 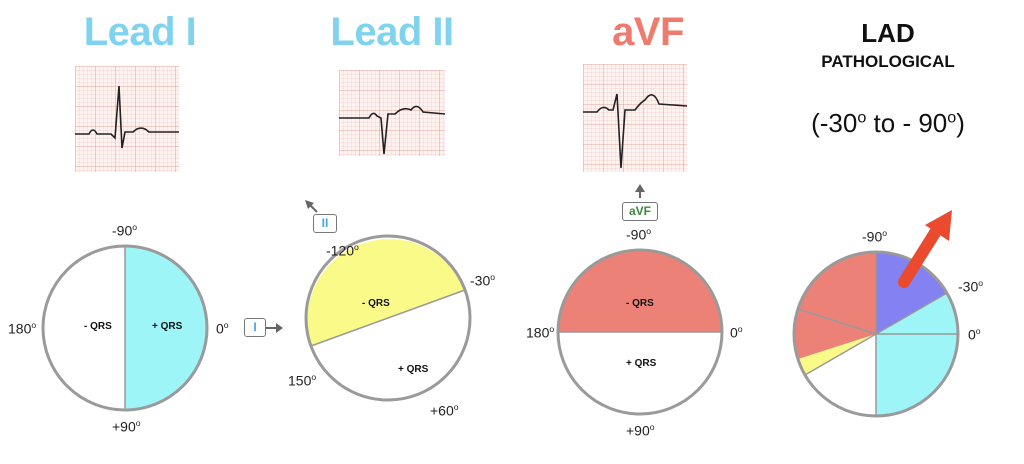 I want to click on avf-label-left: 180o, so click(x=540, y=332).